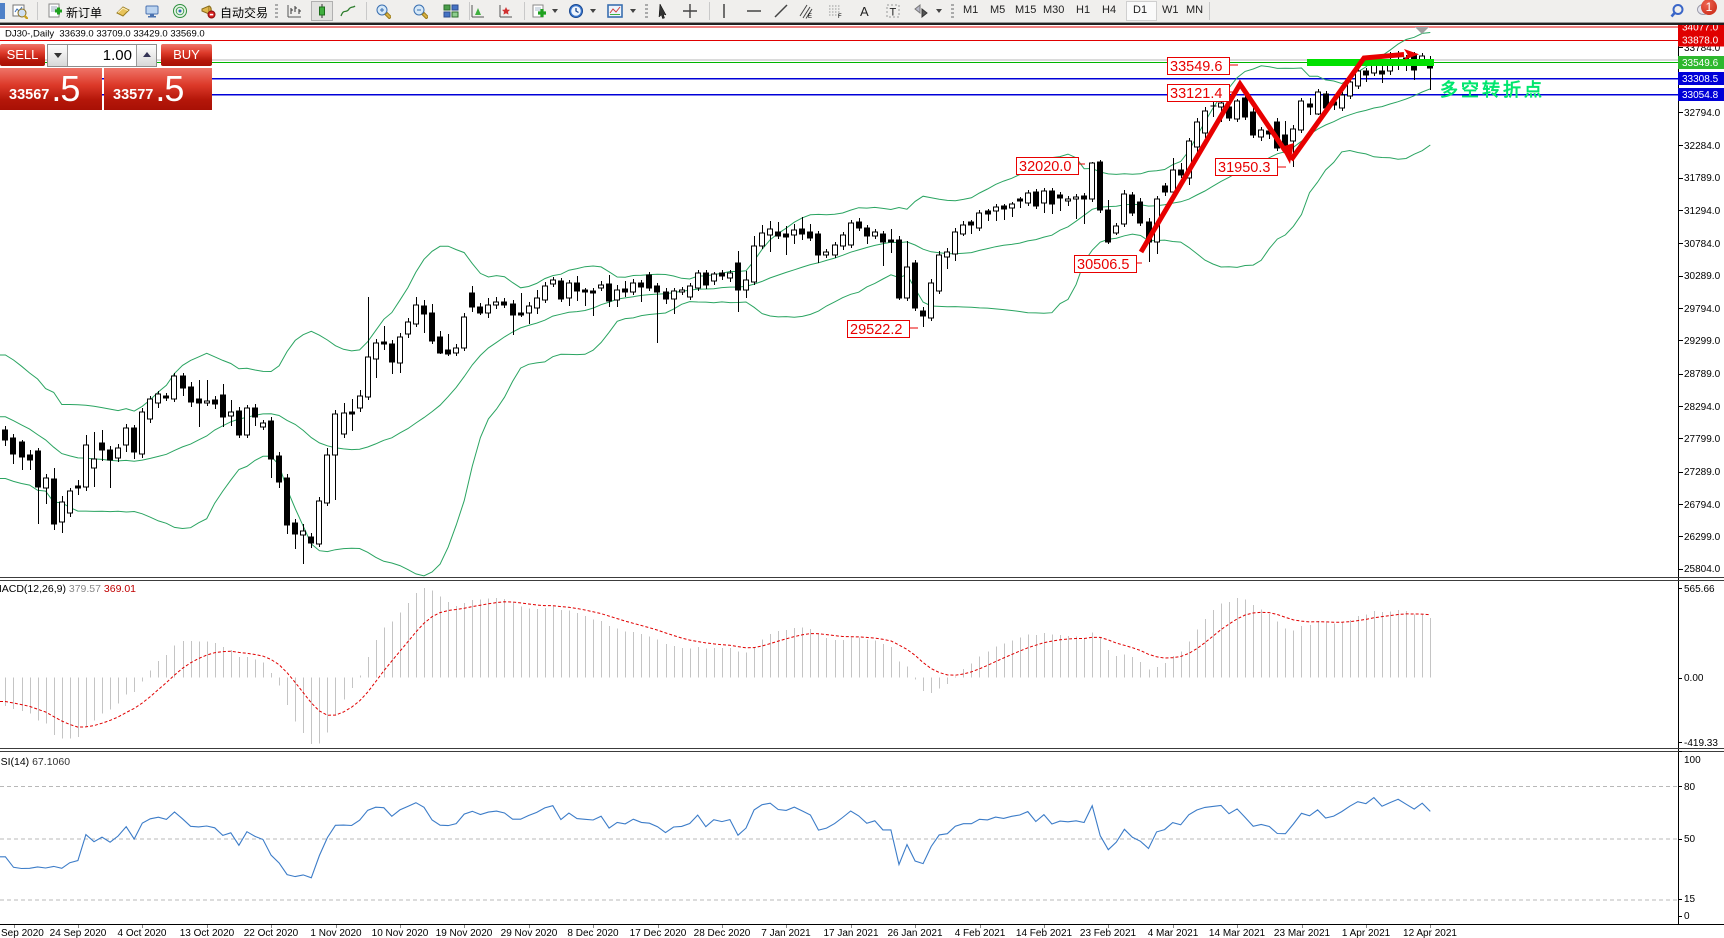  Describe the element at coordinates (1702, 309) in the screenshot. I see `svg-text: 29794.0` at that location.